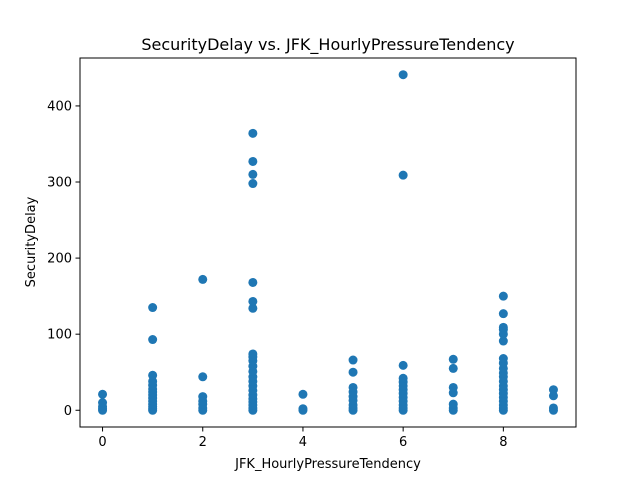 The height and width of the screenshot is (480, 640). What do you see at coordinates (102, 442) in the screenshot?
I see `x-tick-label: 0` at bounding box center [102, 442].